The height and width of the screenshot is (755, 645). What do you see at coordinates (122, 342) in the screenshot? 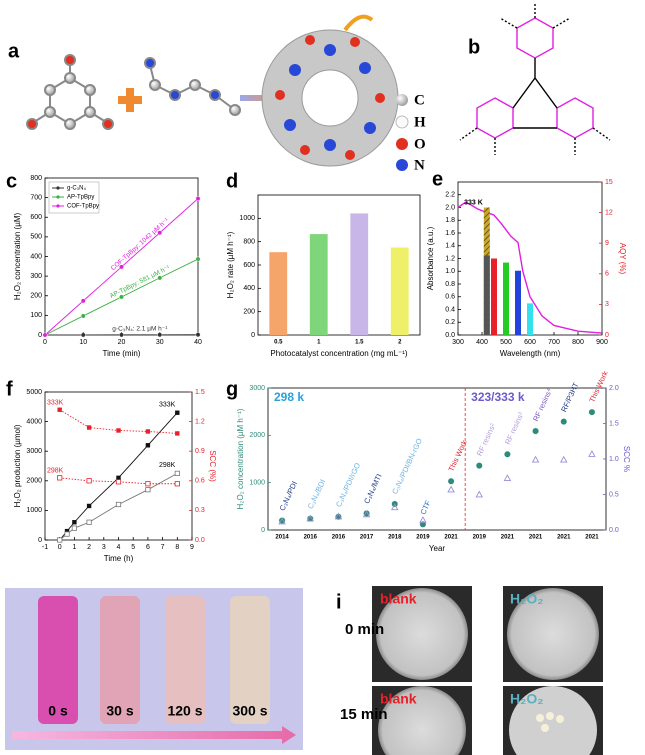
I see `x-tick-label: 20` at bounding box center [122, 342].